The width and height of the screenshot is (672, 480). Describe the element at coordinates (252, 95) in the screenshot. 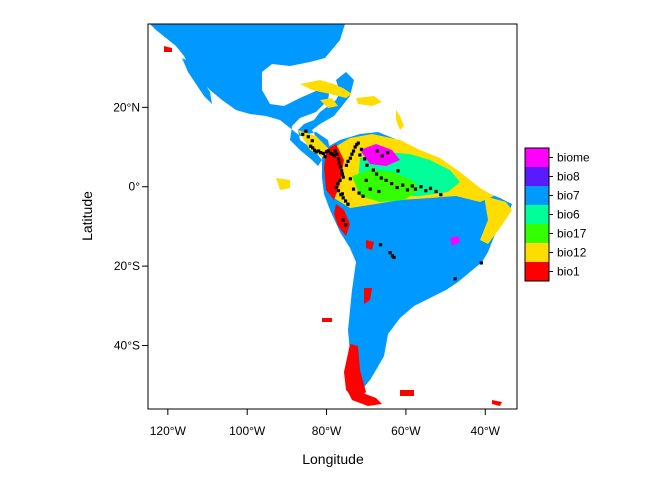

I see `land-north-america` at that location.